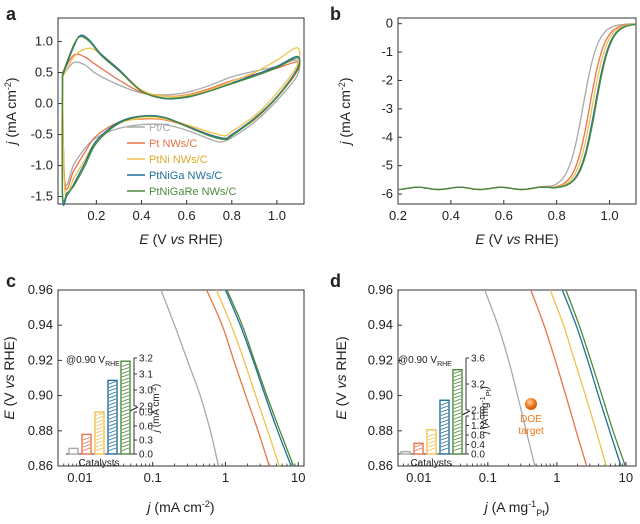 The image size is (640, 524). I want to click on y-tick-label-c-4: 0.94, so click(40, 324).